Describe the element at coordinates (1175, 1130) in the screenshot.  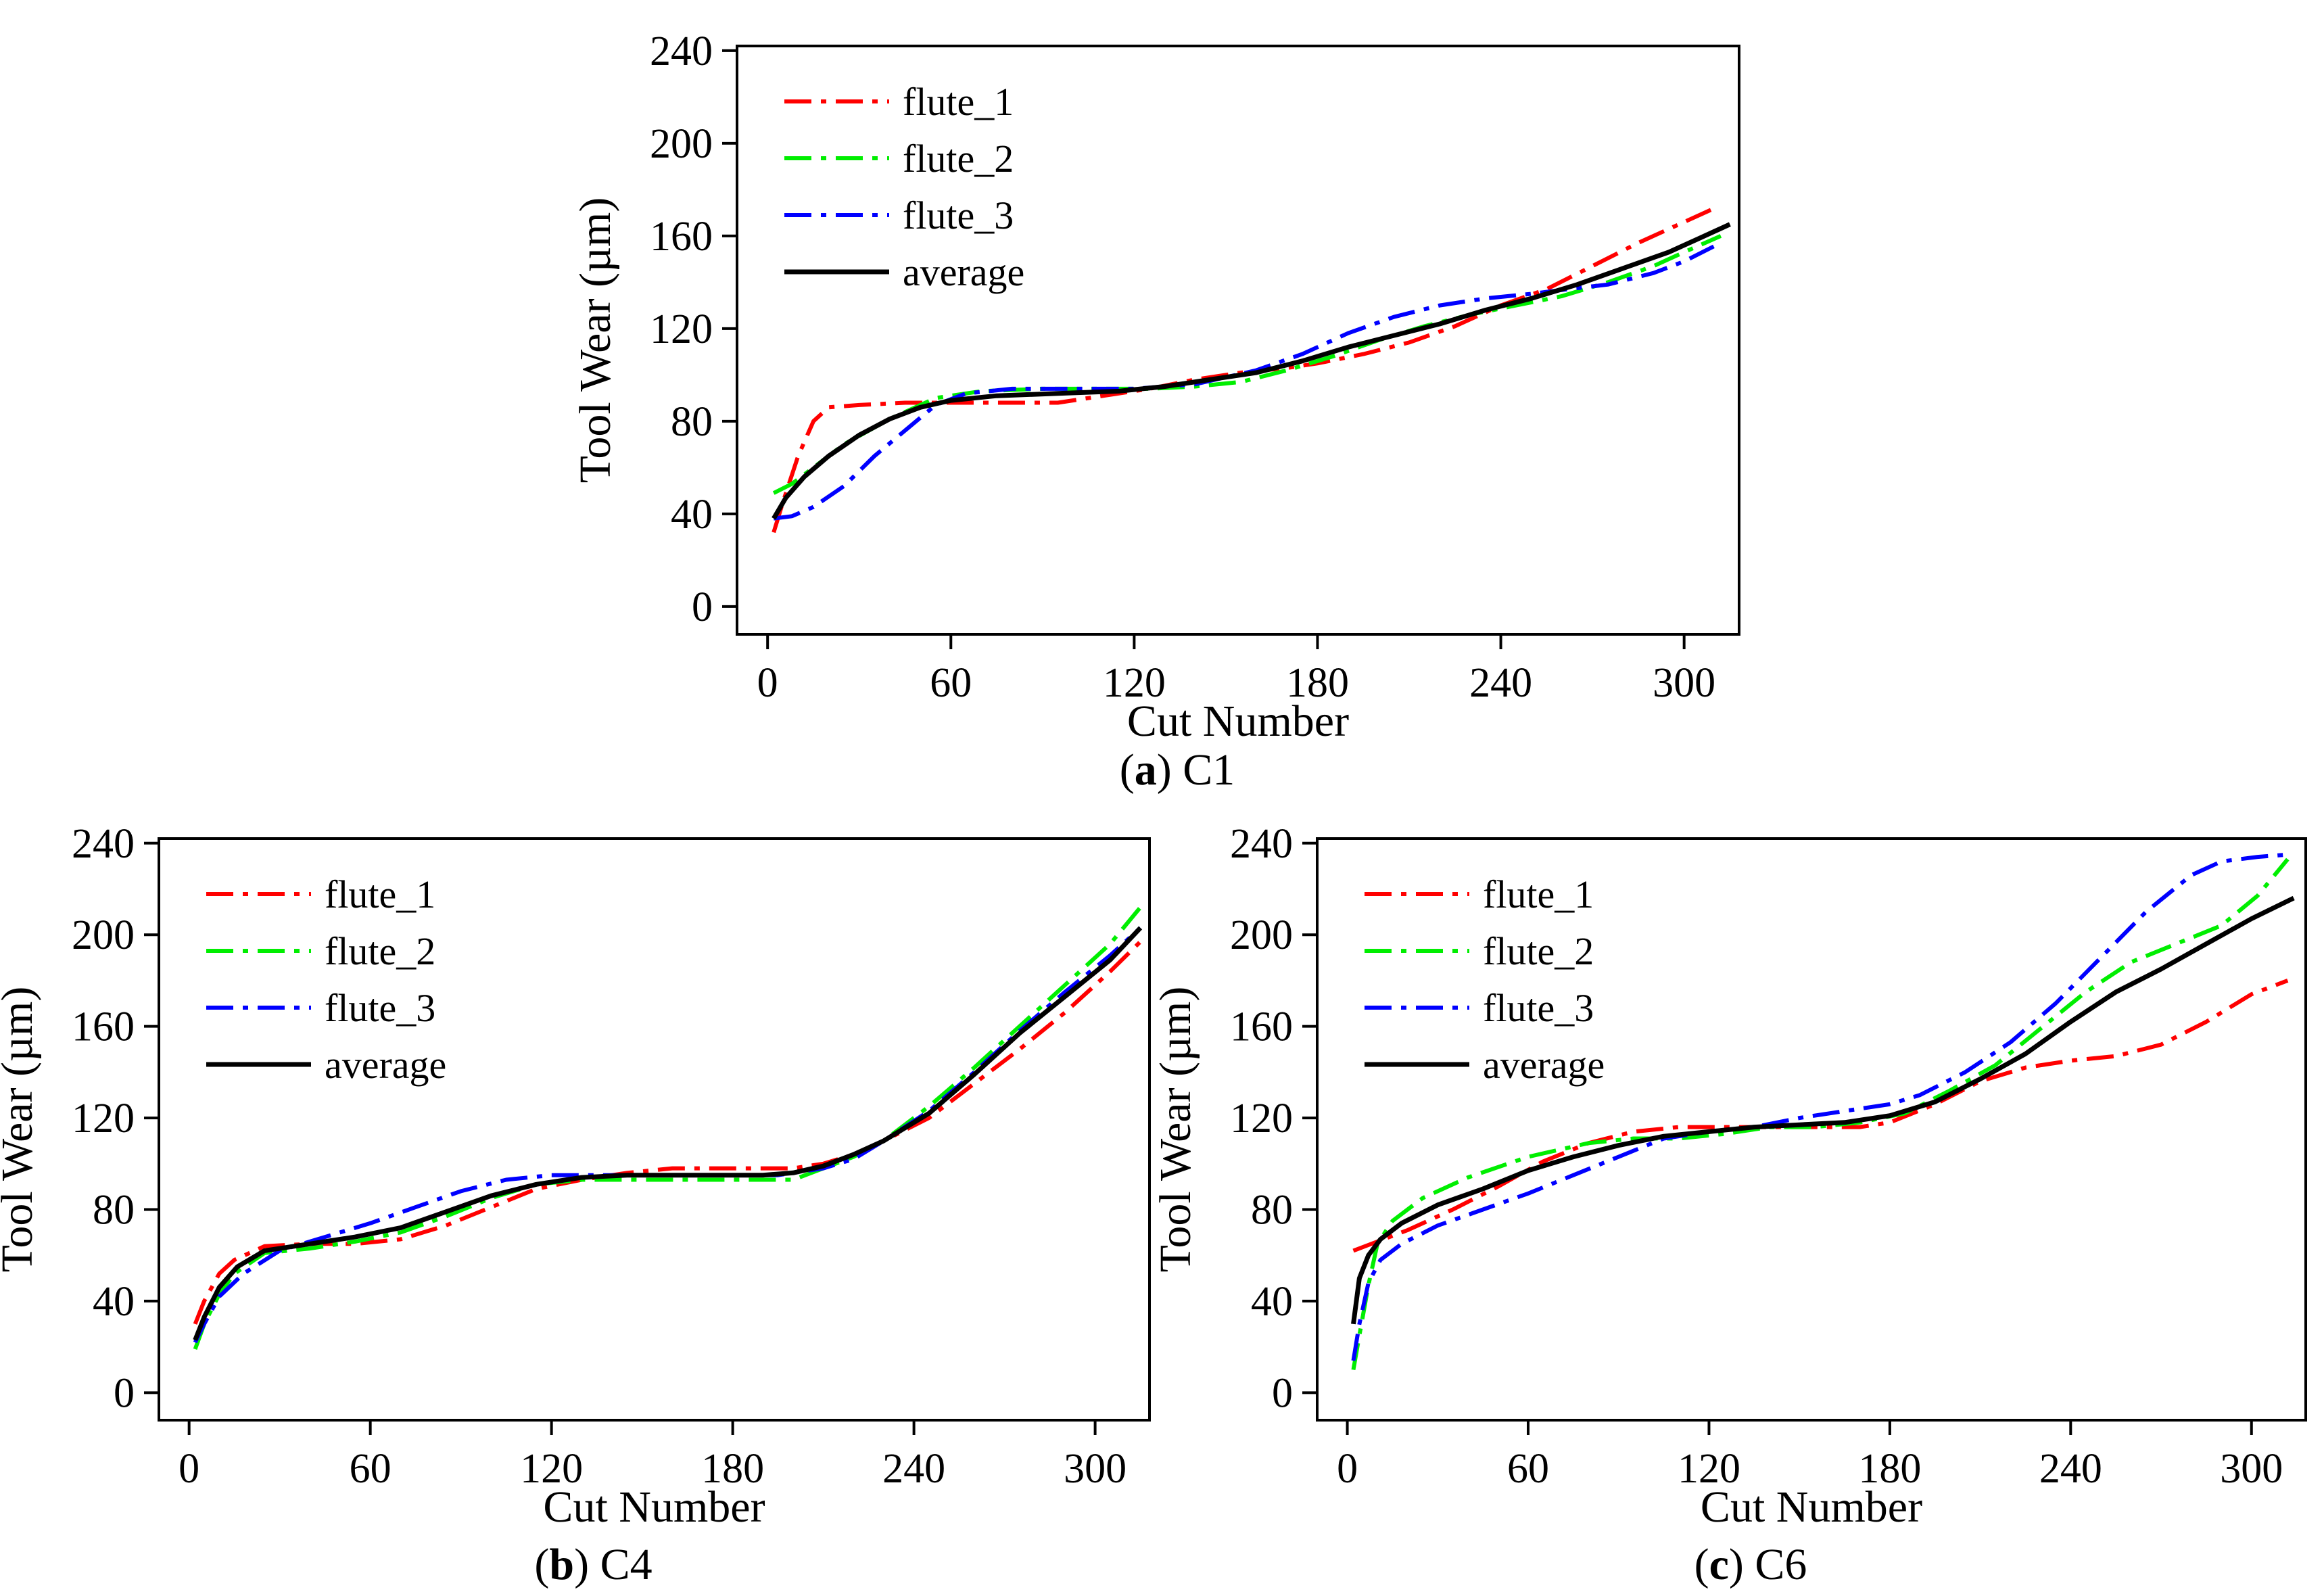
I see `panel-c-y-axis-title: Tool Wear (µm)` at that location.